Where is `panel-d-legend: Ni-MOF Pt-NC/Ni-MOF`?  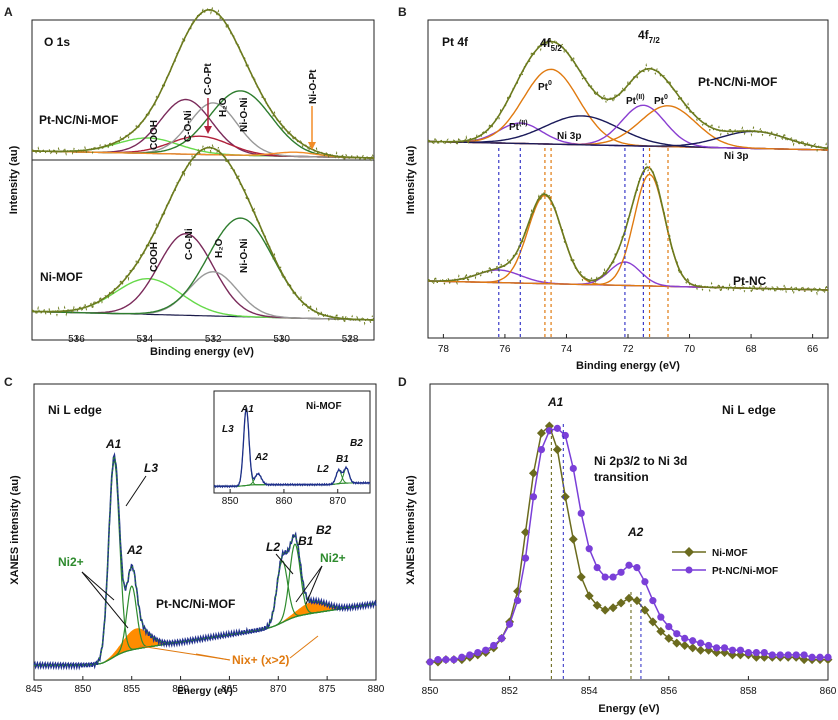
panel-d-legend: Ni-MOF Pt-NC/Ni-MOF is located at coordinates (725, 562).